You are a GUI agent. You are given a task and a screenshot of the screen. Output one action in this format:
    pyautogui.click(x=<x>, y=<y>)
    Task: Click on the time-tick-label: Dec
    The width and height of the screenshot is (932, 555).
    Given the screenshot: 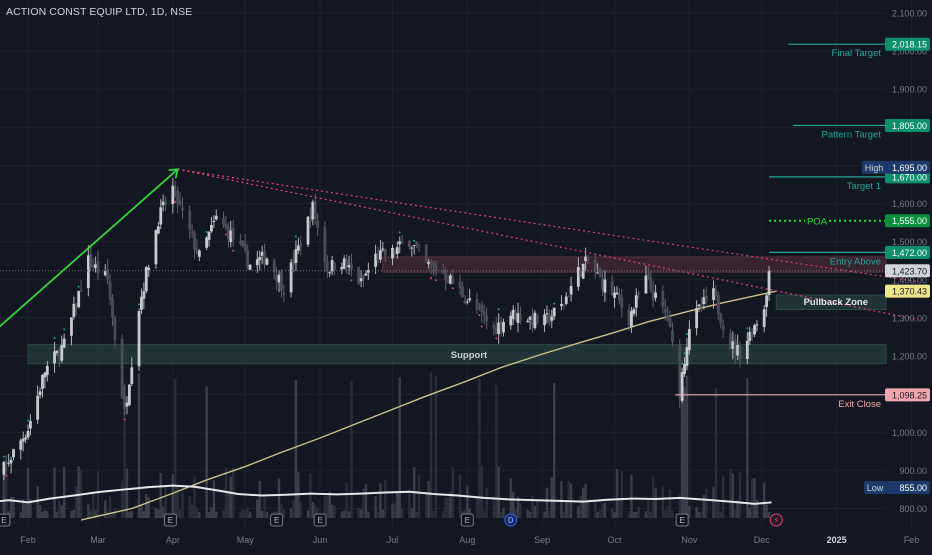 What is the action you would take?
    pyautogui.click(x=762, y=540)
    